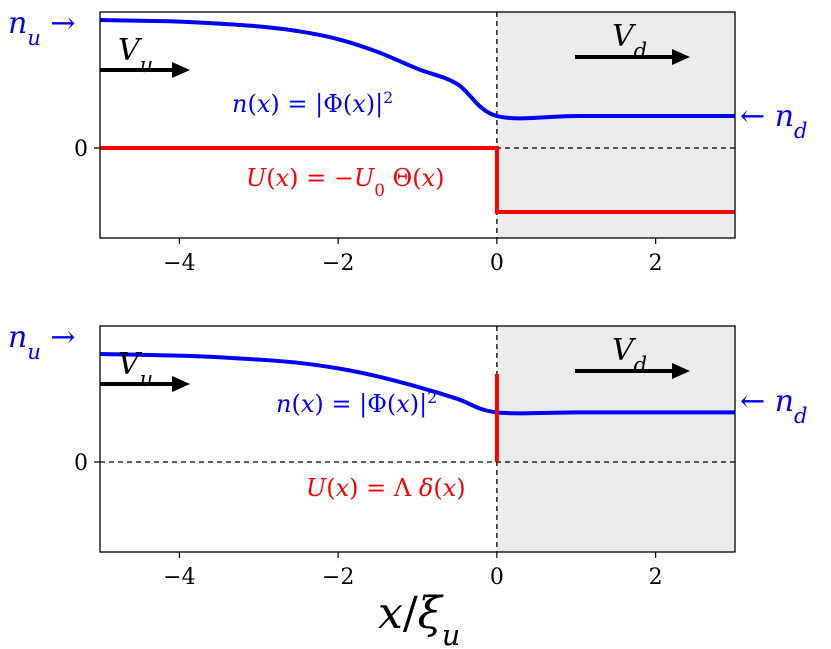 The image size is (831, 649). I want to click on x-axis-label: x/ξu, so click(419, 618).